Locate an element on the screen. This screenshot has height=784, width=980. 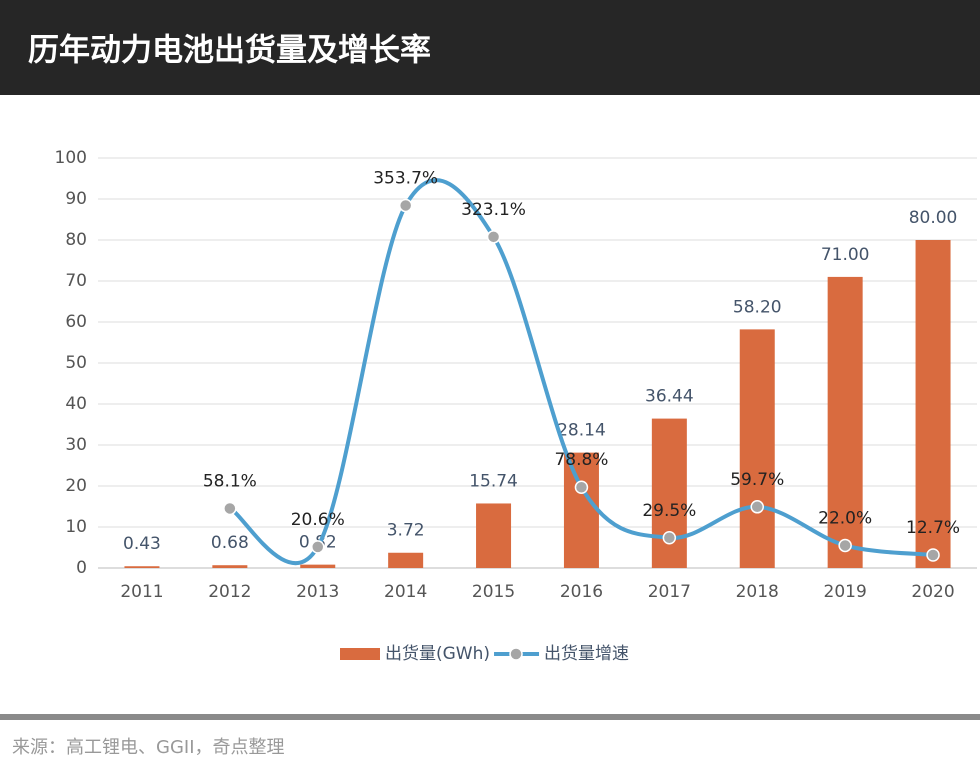
line-label: 12.7% is located at coordinates (933, 528).